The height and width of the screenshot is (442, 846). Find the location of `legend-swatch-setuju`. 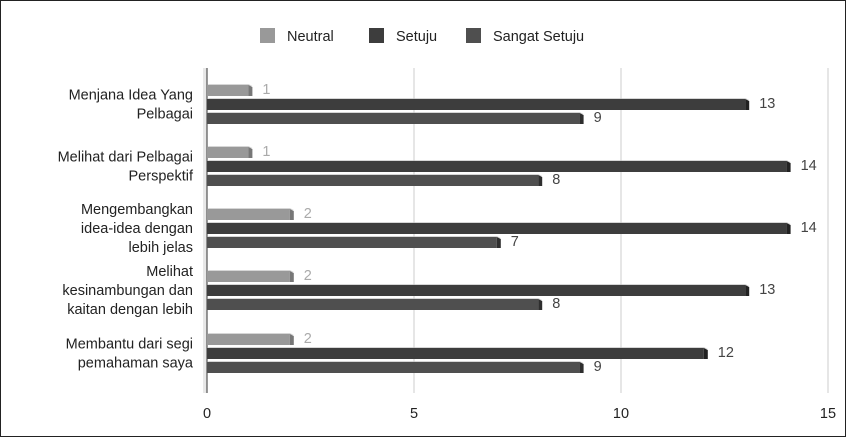

legend-swatch-setuju is located at coordinates (376, 35).